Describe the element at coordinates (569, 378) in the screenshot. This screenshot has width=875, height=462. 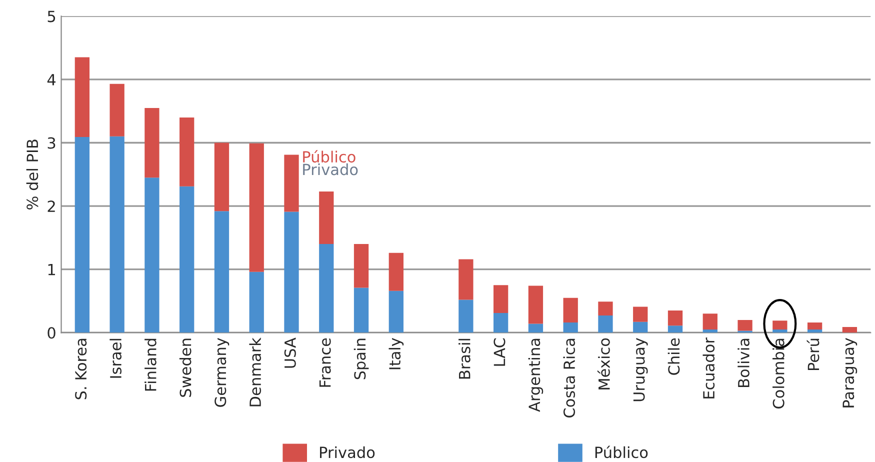
I see `x-tick-label: Costa Rica` at that location.